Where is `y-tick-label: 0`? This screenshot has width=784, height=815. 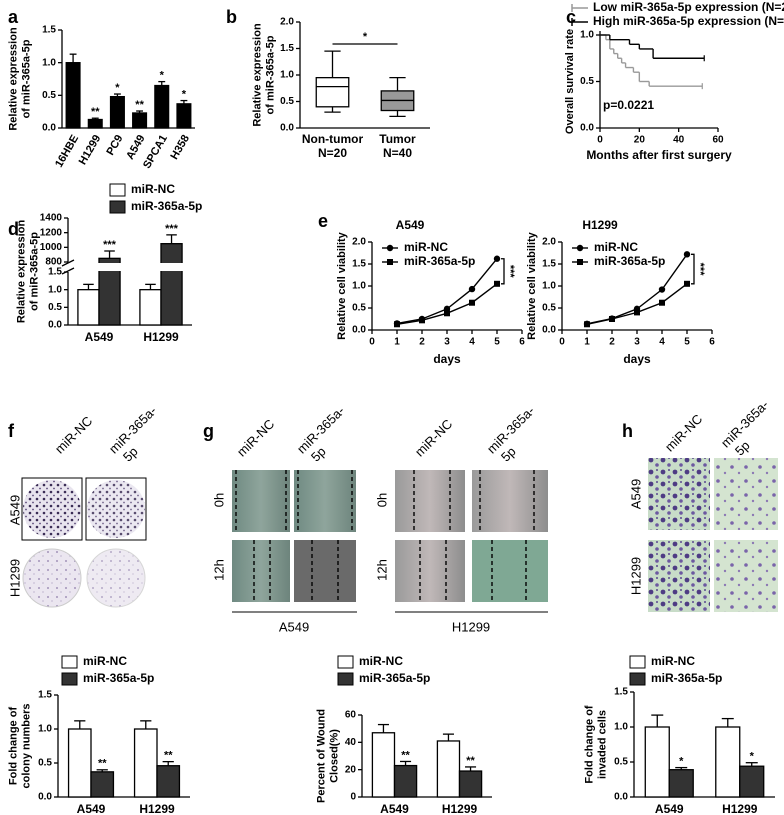 y-tick-label: 0 is located at coordinates (353, 797).